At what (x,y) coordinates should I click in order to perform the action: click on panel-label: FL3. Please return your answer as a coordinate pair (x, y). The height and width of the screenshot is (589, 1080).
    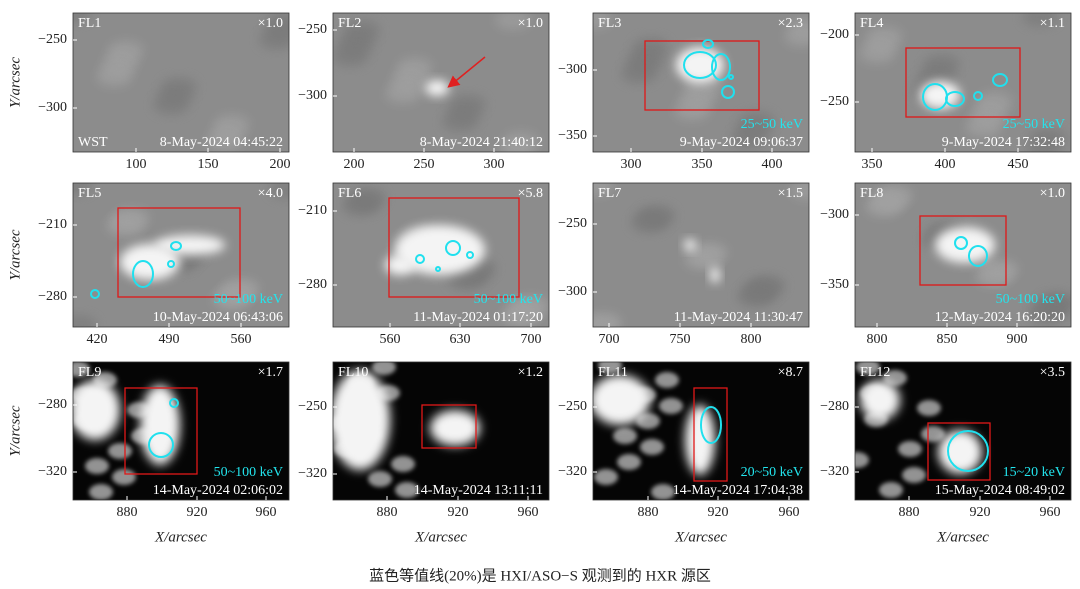
    Looking at the image, I should click on (609, 23).